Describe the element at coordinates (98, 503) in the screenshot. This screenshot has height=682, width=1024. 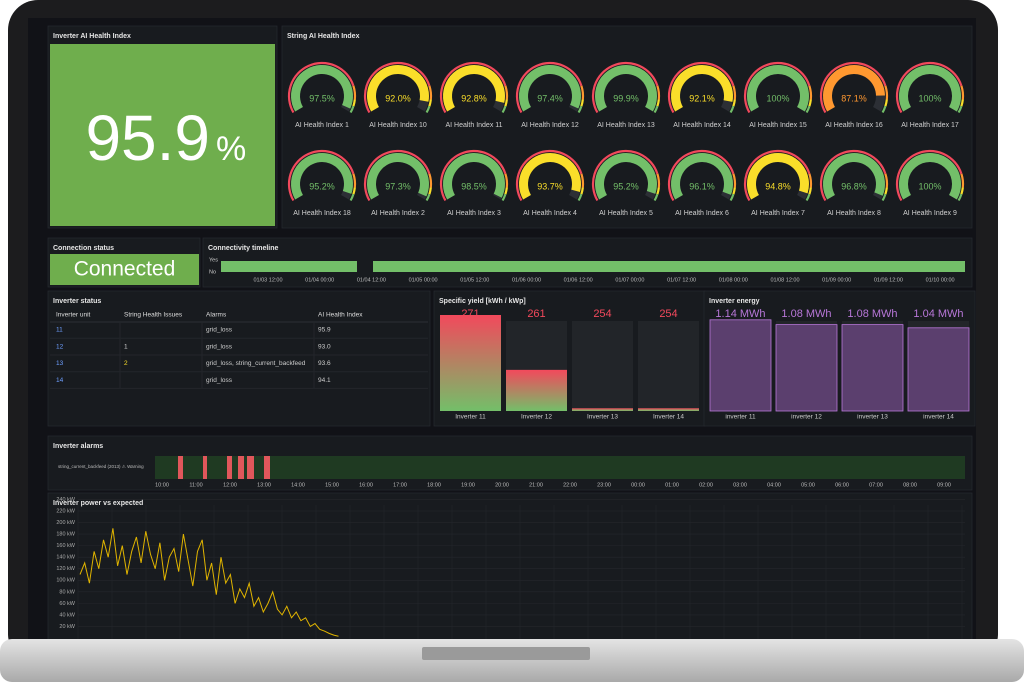
I see `panel-title: Inverter power vs expected` at that location.